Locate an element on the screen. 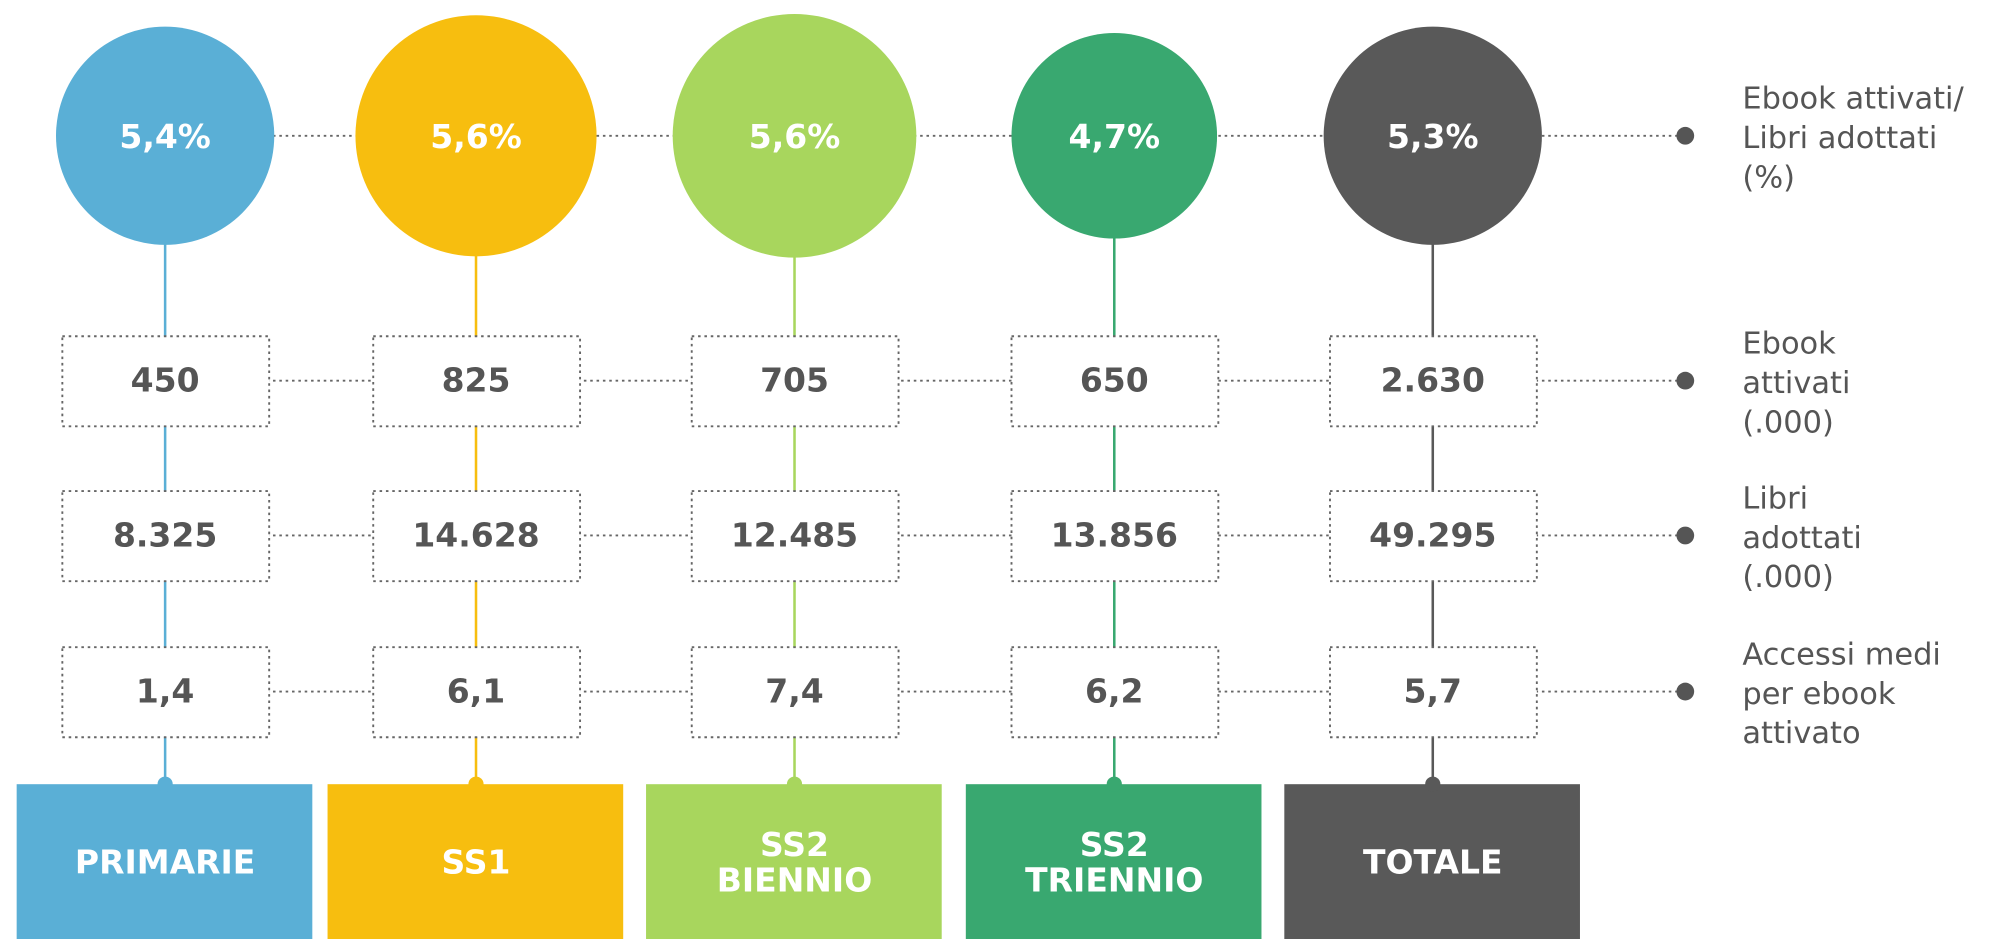 This screenshot has height=939, width=1990. ratio-value: 4,7% is located at coordinates (1114, 136).